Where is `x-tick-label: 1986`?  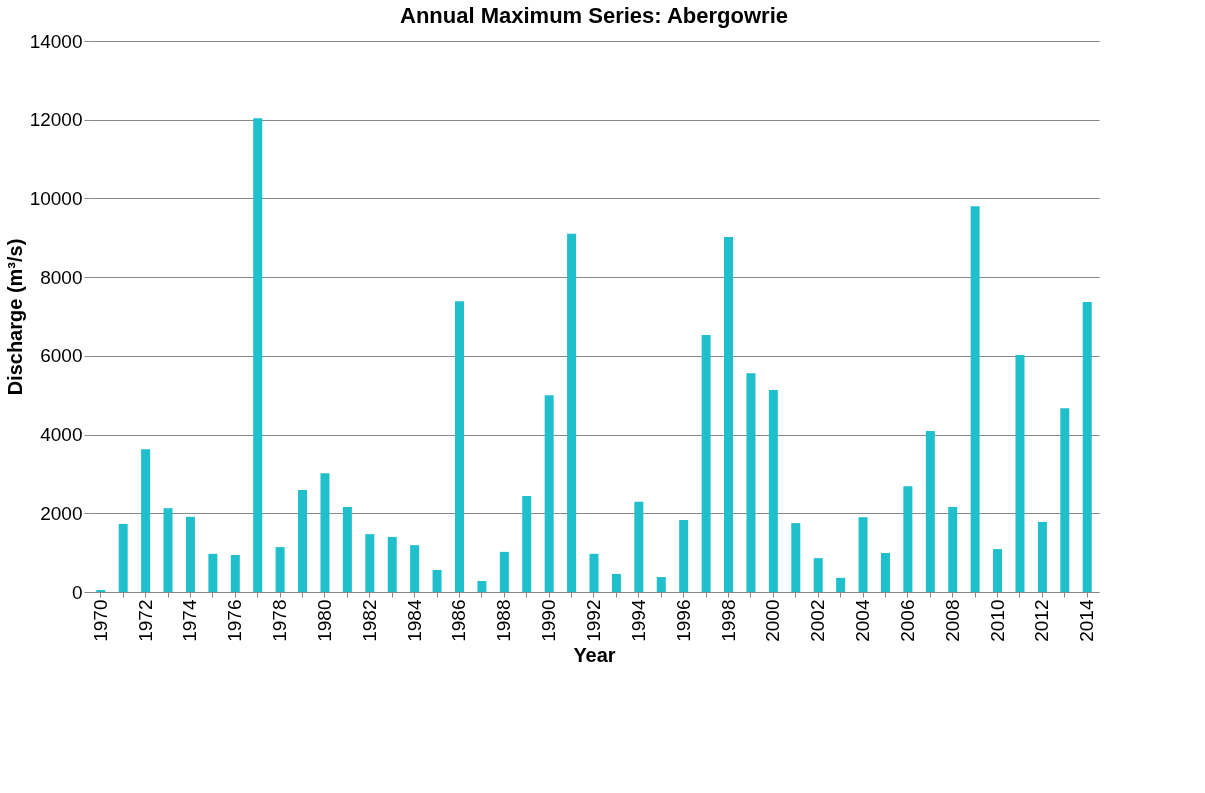
x-tick-label: 1986 is located at coordinates (459, 620).